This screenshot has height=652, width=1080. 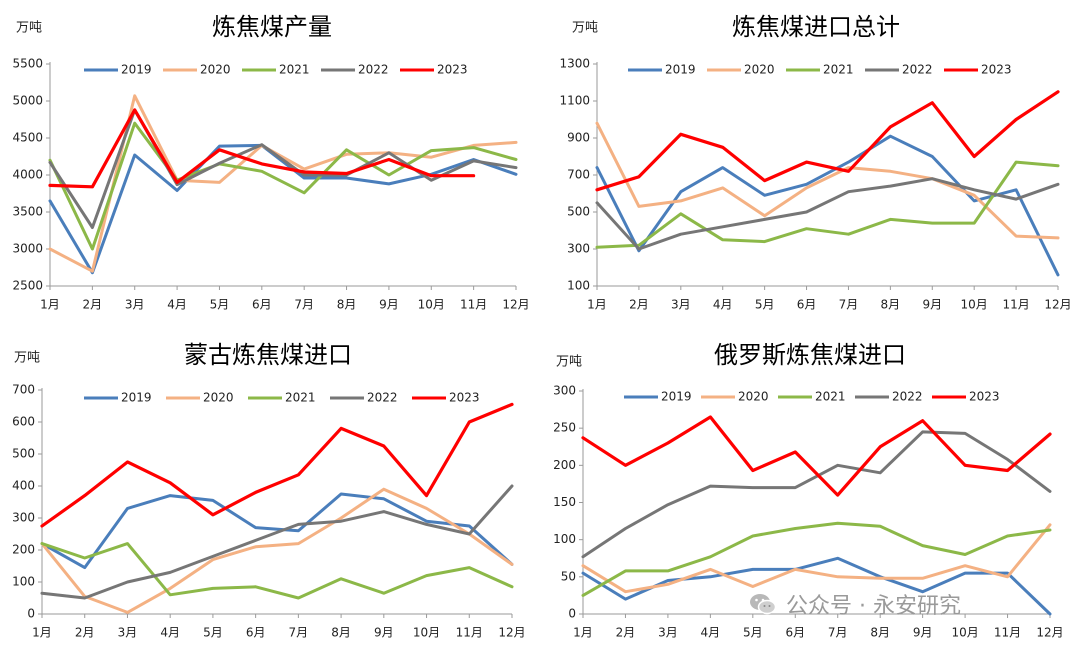 I want to click on y-tick-label: 3500, so click(x=27, y=212).